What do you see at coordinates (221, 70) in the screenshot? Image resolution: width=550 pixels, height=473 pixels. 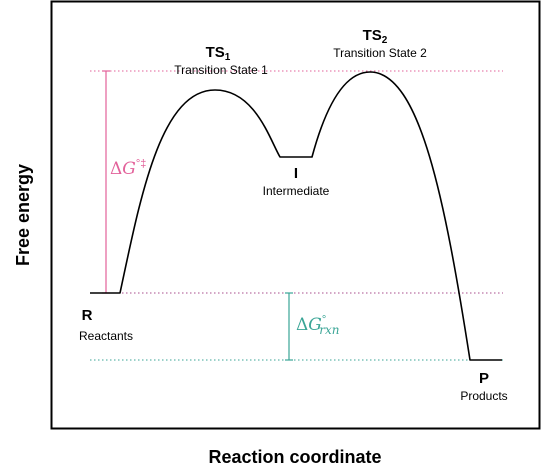 I see `ts1-name: Transition State 1` at bounding box center [221, 70].